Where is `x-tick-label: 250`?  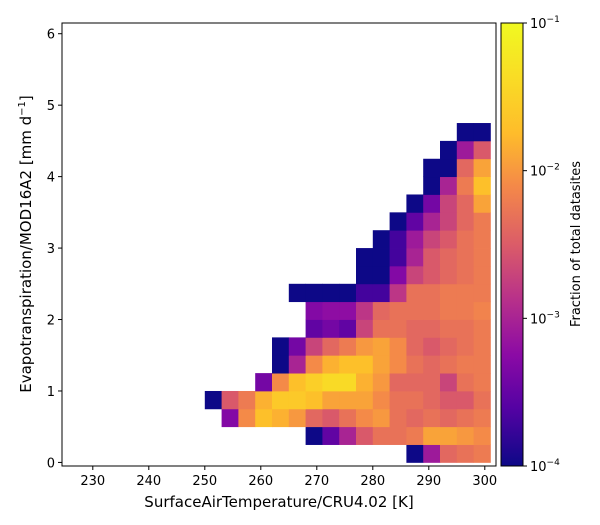
x-tick-label: 250 is located at coordinates (204, 481).